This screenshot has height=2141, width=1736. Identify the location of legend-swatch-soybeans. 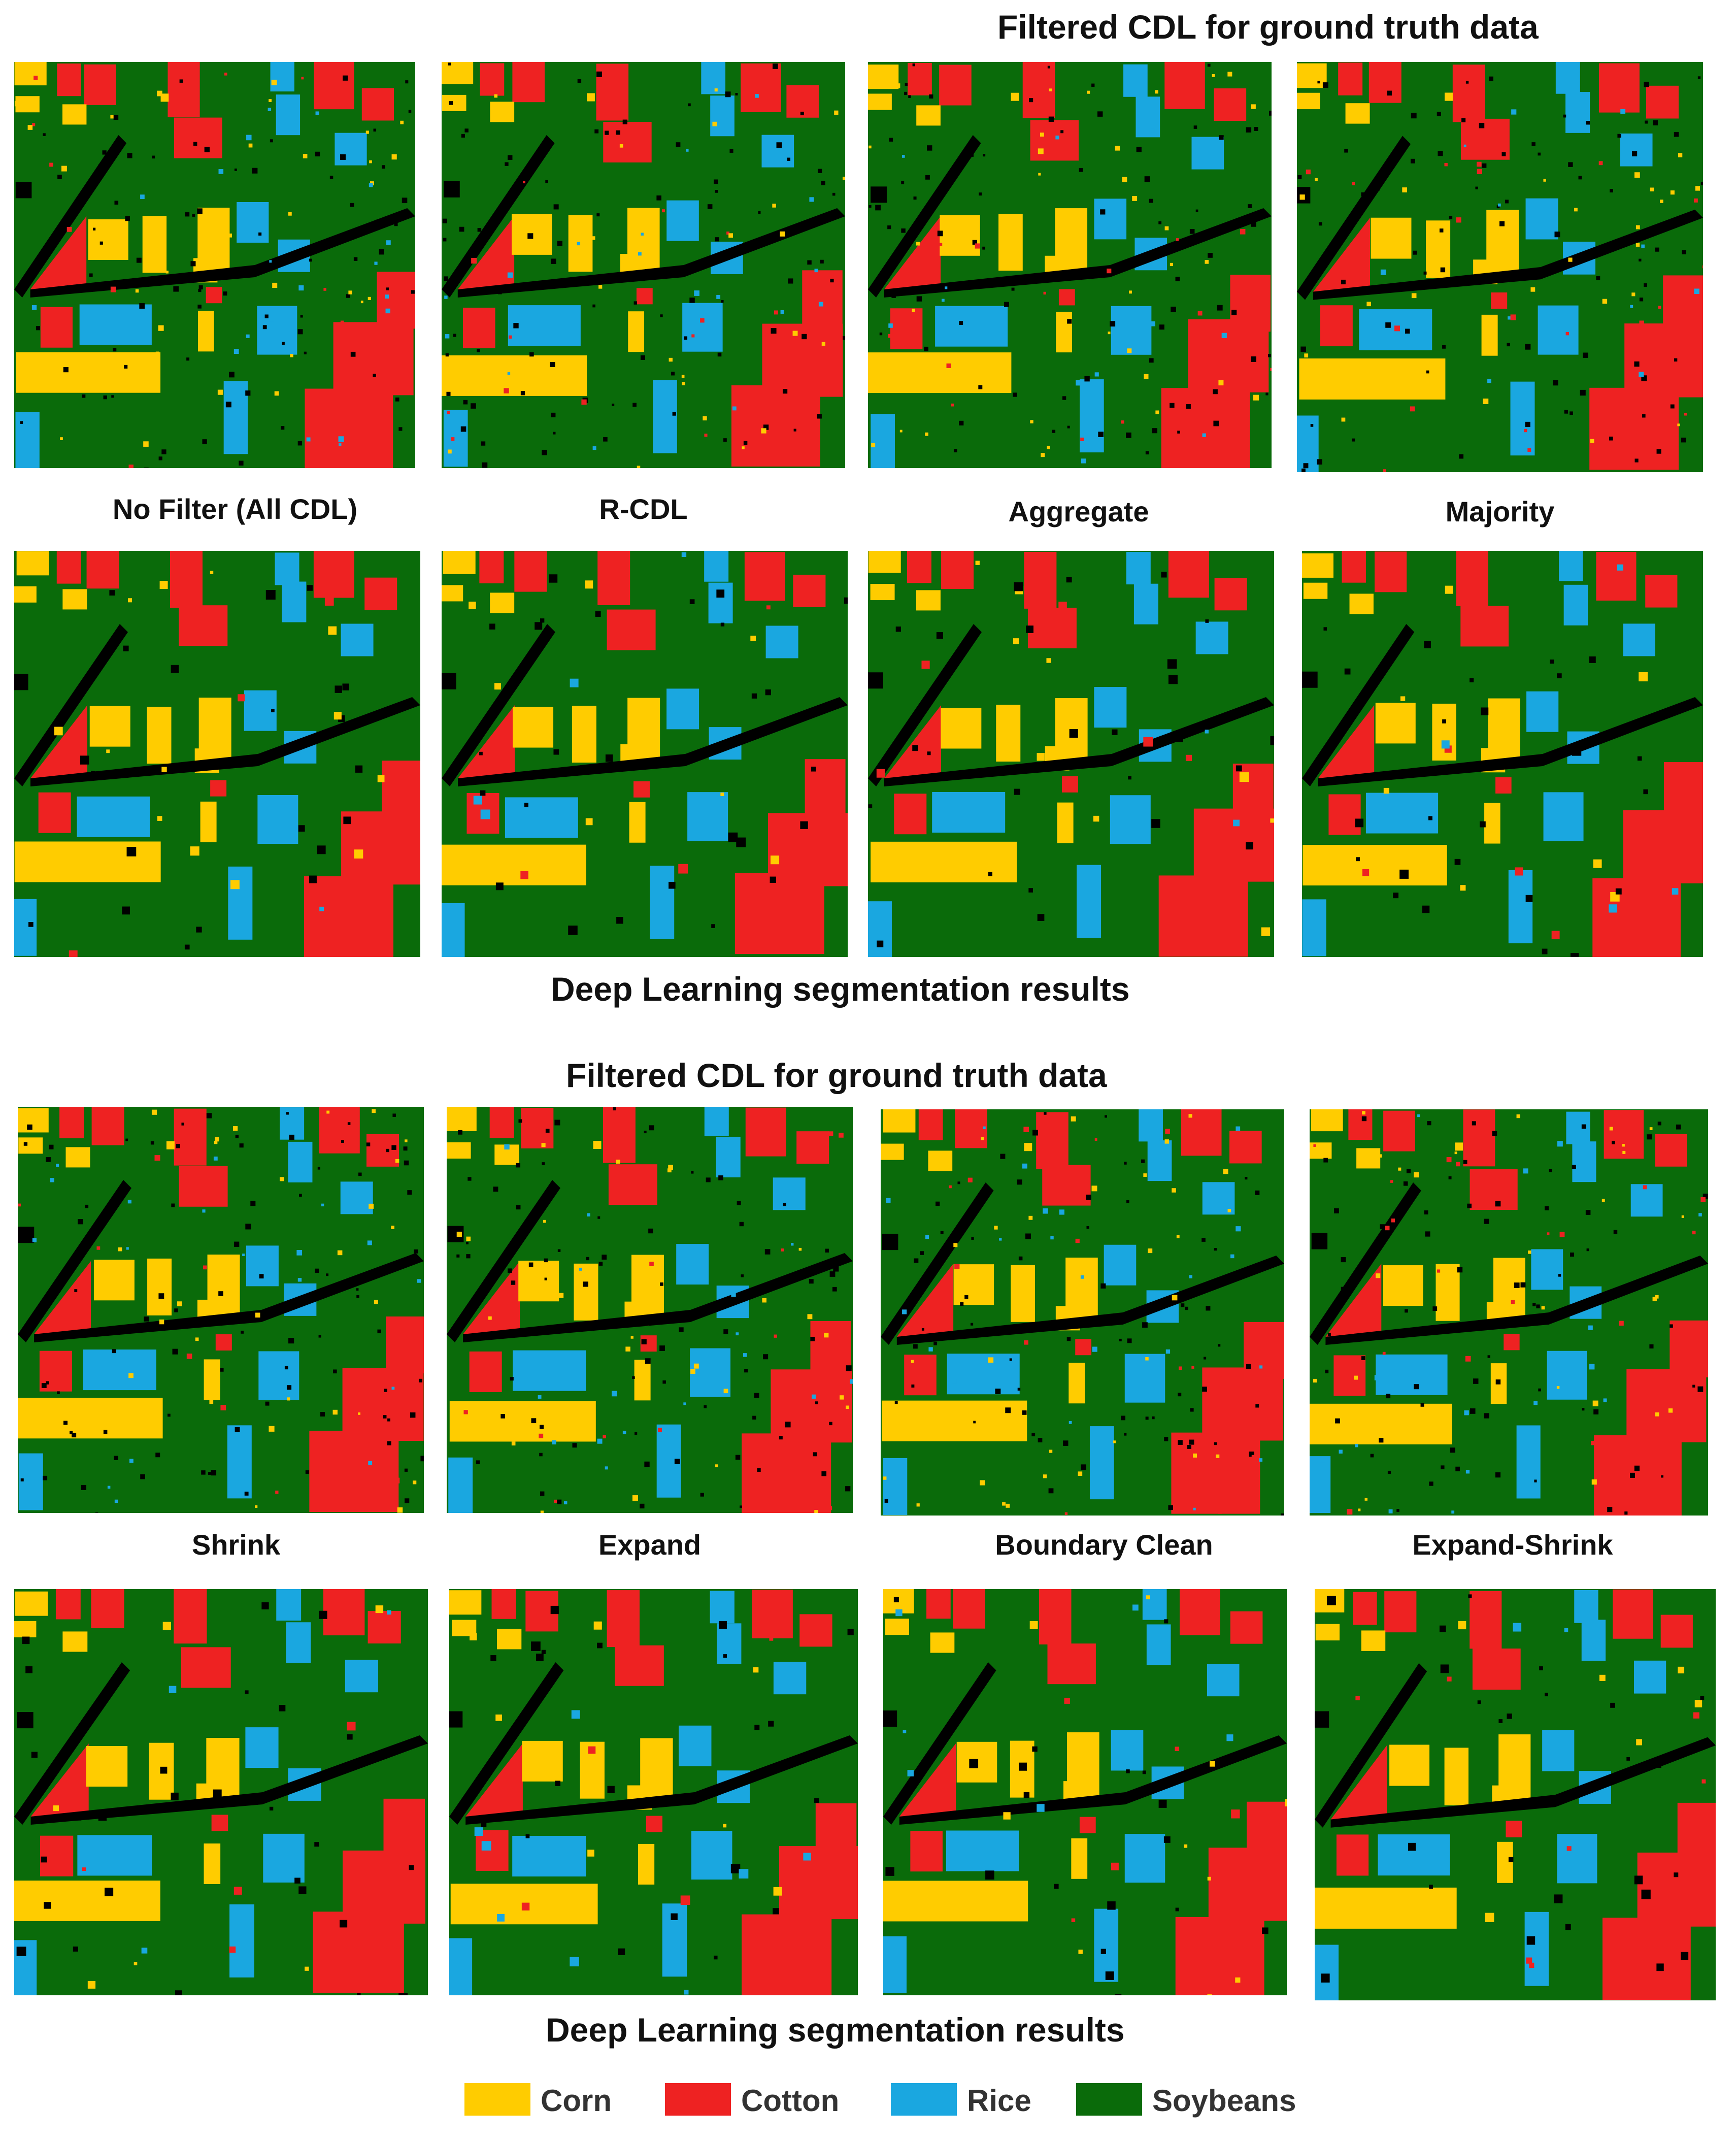
(1109, 2099).